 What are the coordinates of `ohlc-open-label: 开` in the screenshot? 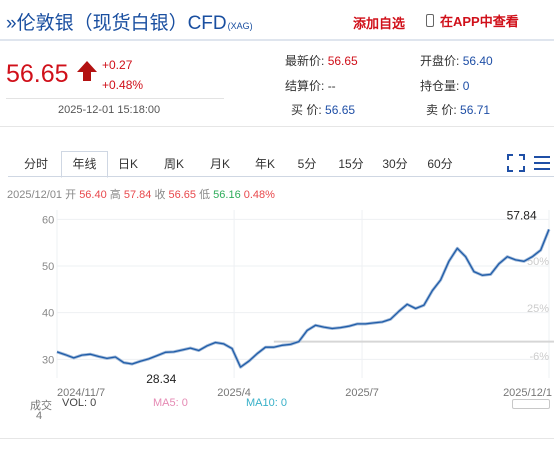 It's located at (71, 195).